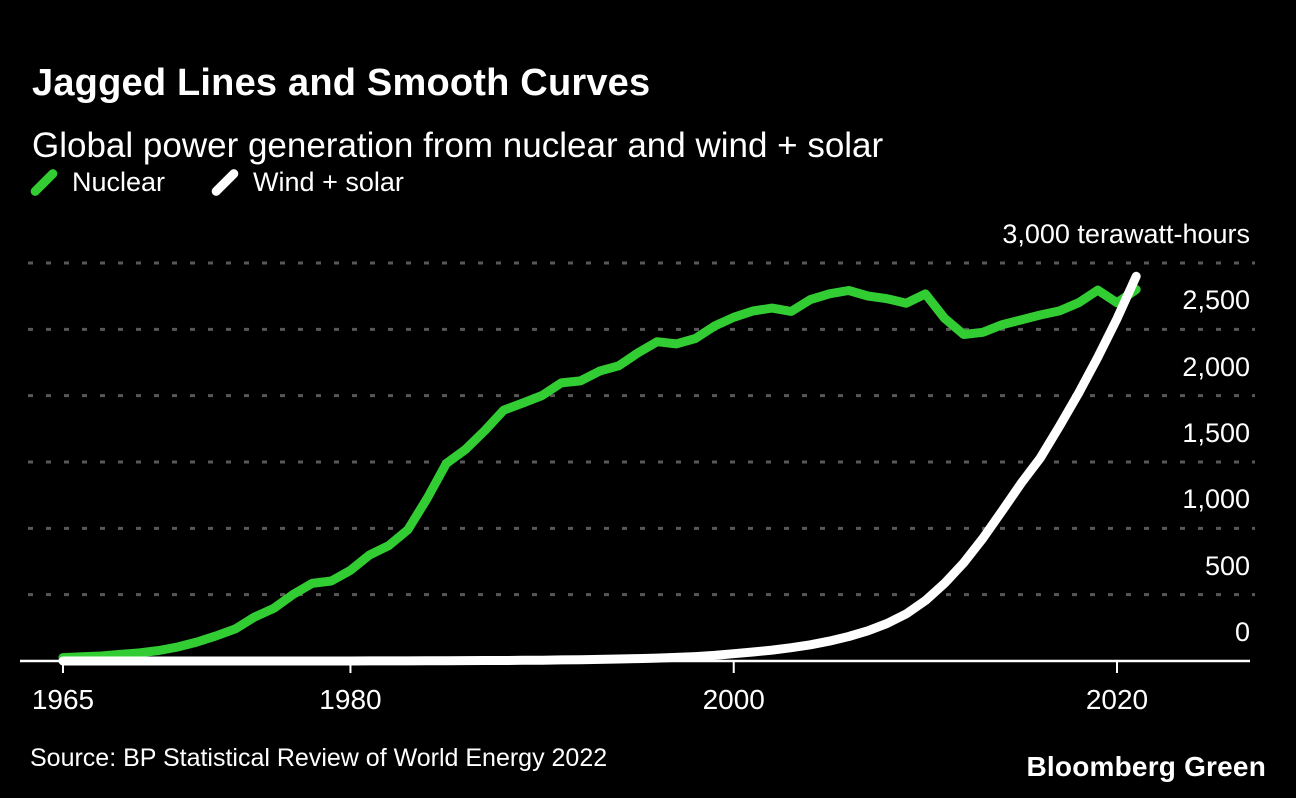 This screenshot has width=1296, height=798. Describe the element at coordinates (119, 182) in the screenshot. I see `legend-label-nuclear: Nuclear` at that location.